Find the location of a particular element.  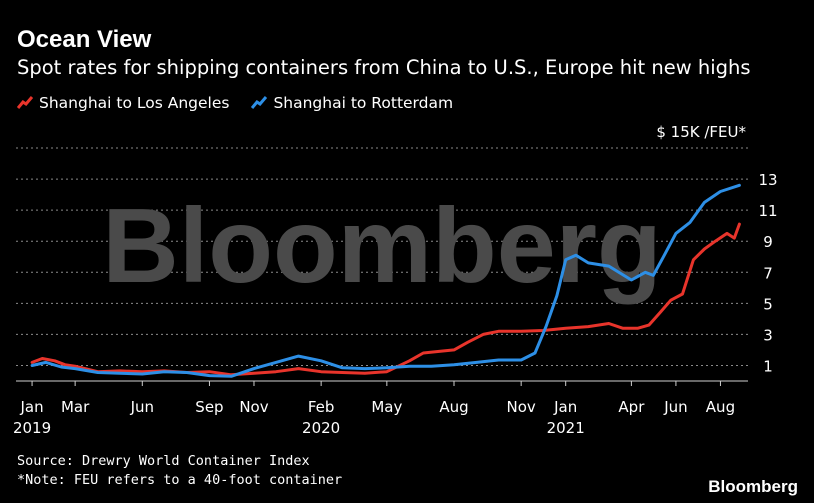

legend-item-rotterdam: Shanghai to Rotterdam is located at coordinates (352, 103).